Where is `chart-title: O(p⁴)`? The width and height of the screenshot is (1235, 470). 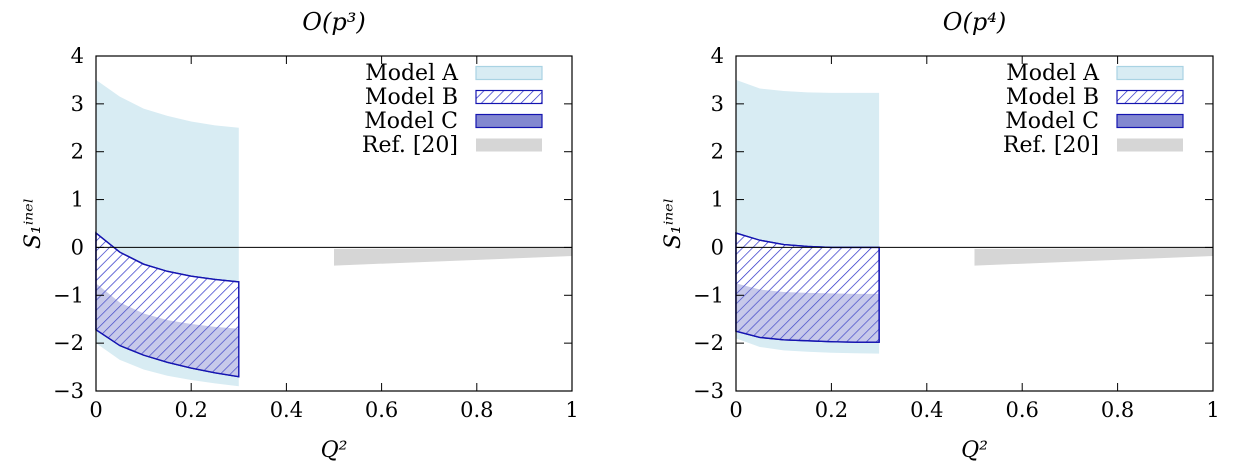
chart-title: O(p⁴) is located at coordinates (974, 22).